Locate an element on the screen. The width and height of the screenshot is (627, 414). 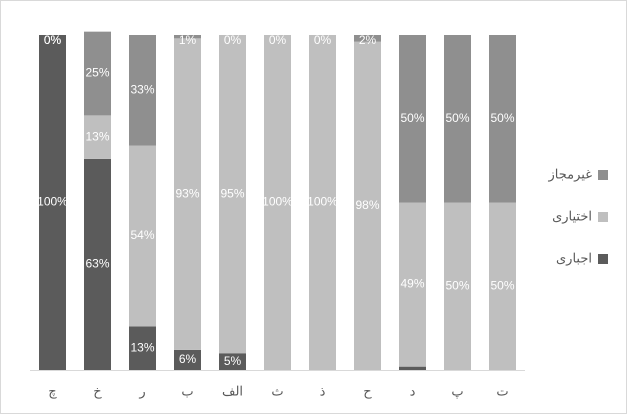
value-label: 63% is located at coordinates (97, 264).